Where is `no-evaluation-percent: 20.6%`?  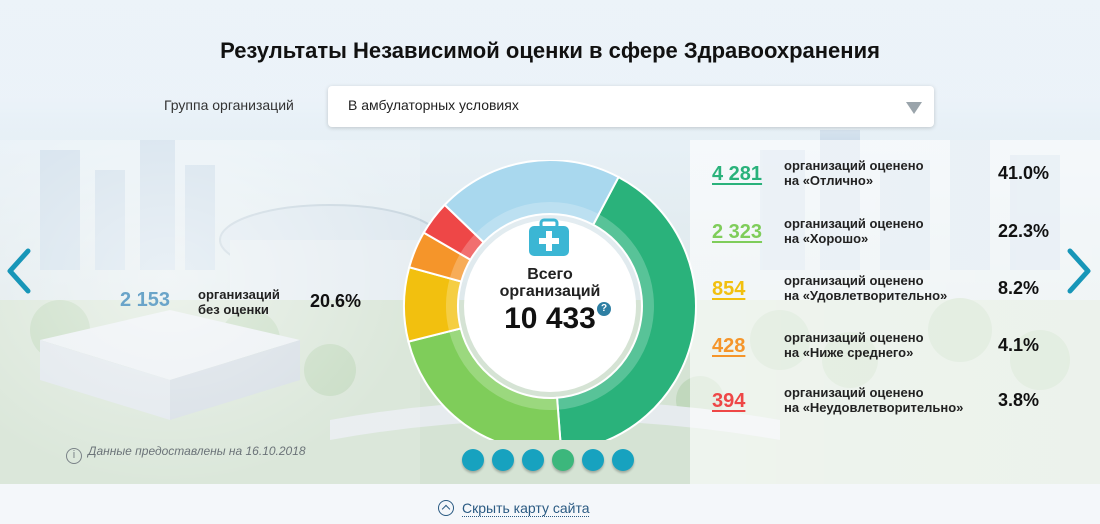
no-evaluation-percent: 20.6% is located at coordinates (336, 301).